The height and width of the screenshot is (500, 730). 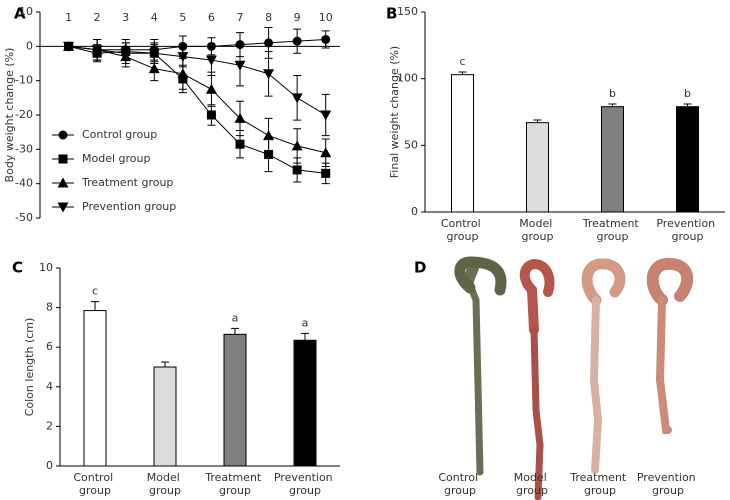 I want to click on y-tick-label: -50, so click(x=24, y=217).